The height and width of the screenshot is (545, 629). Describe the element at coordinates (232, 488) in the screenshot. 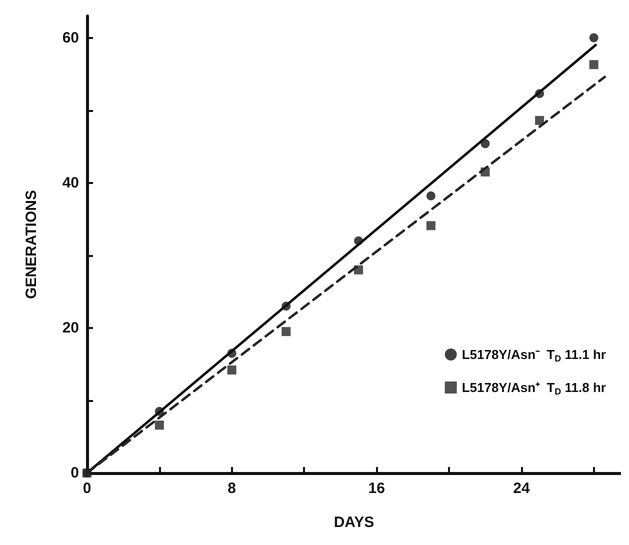

I see `x-tick-label: 8` at that location.